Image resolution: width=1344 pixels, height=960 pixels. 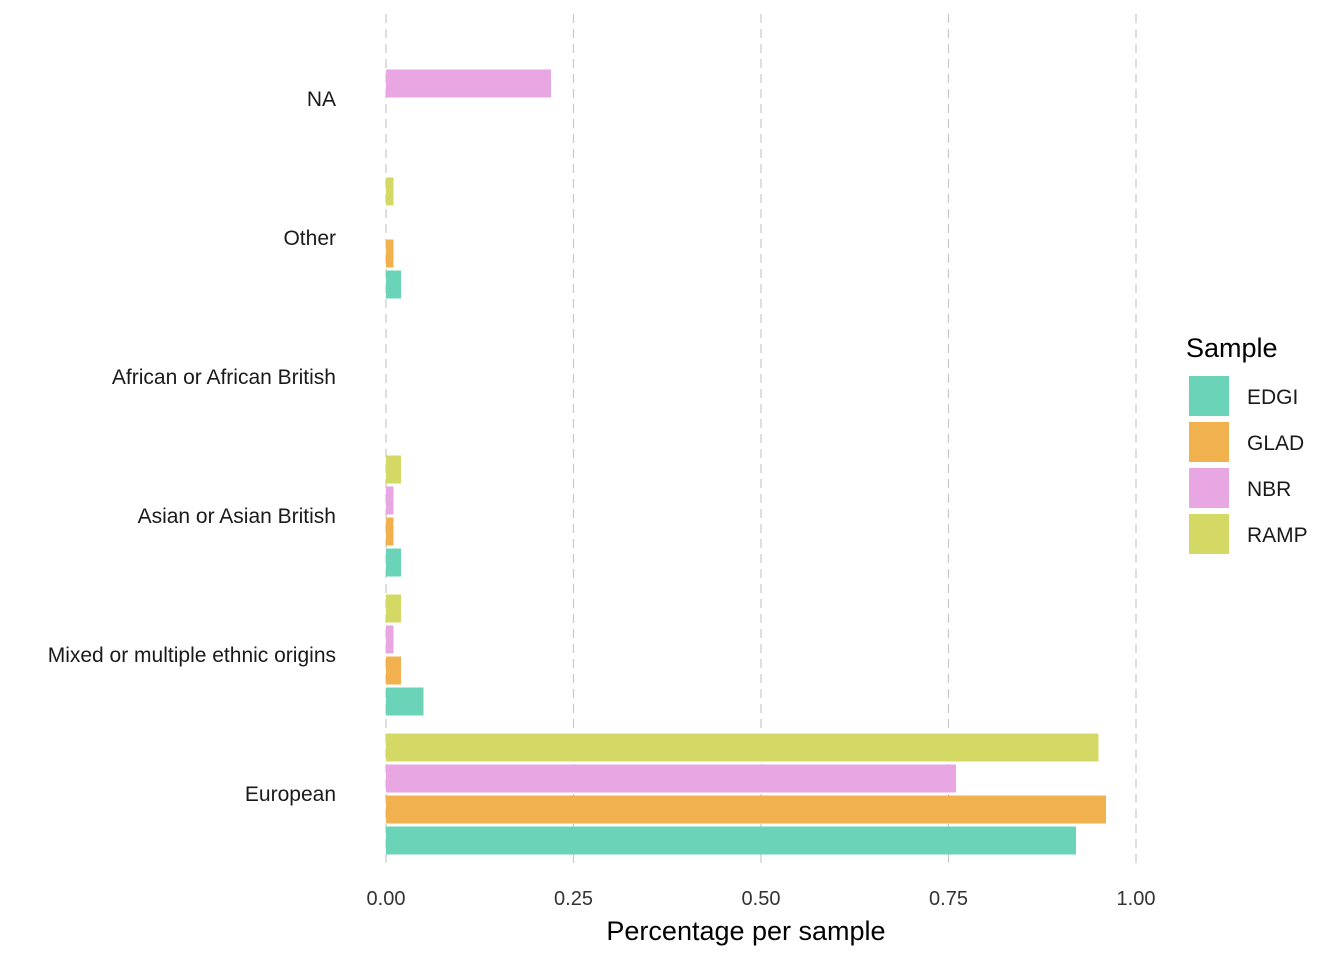 I want to click on tick-labels: 0.00 0.25 0.50 0.75 1.00, so click(x=761, y=899).